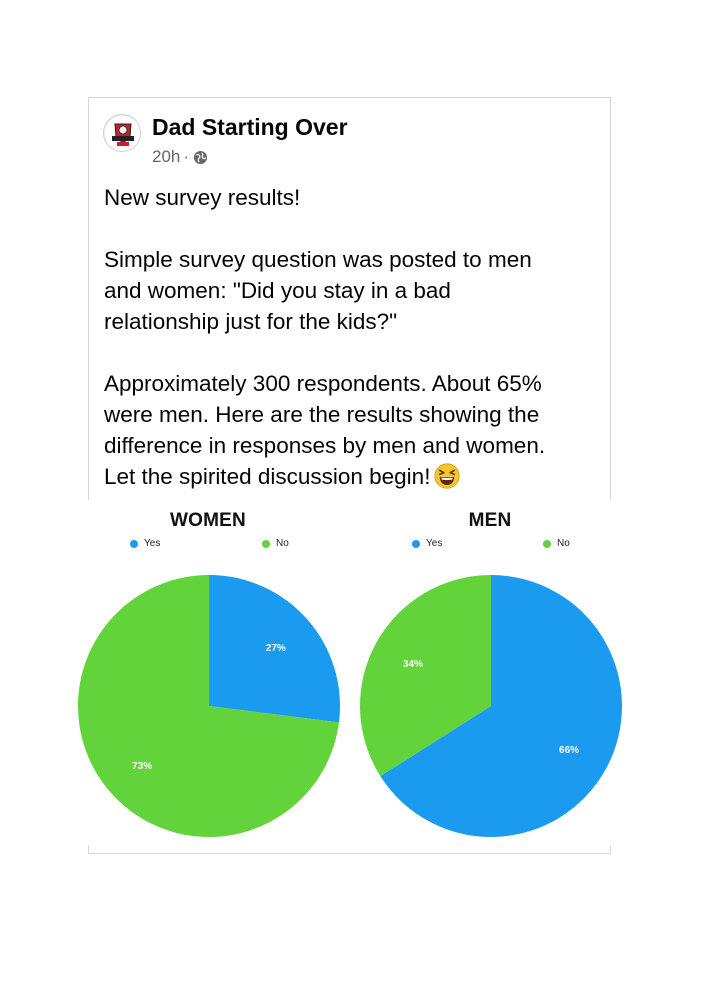 The height and width of the screenshot is (981, 720). What do you see at coordinates (490, 520) in the screenshot?
I see `chart-title-men: MEN` at bounding box center [490, 520].